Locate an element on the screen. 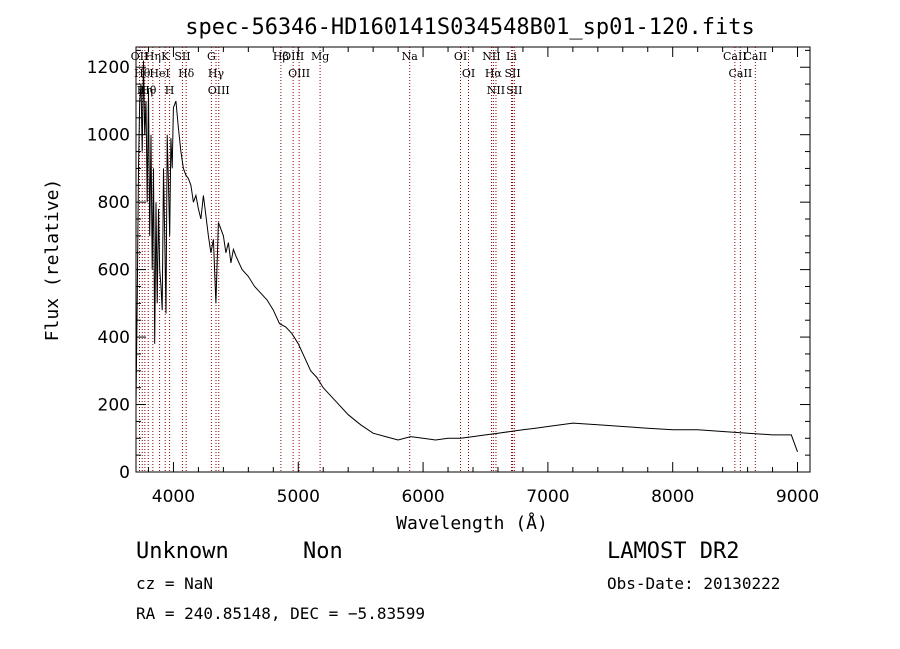 Image resolution: width=900 pixels, height=649 pixels. redshift-cz: cz = NaN is located at coordinates (175, 583).